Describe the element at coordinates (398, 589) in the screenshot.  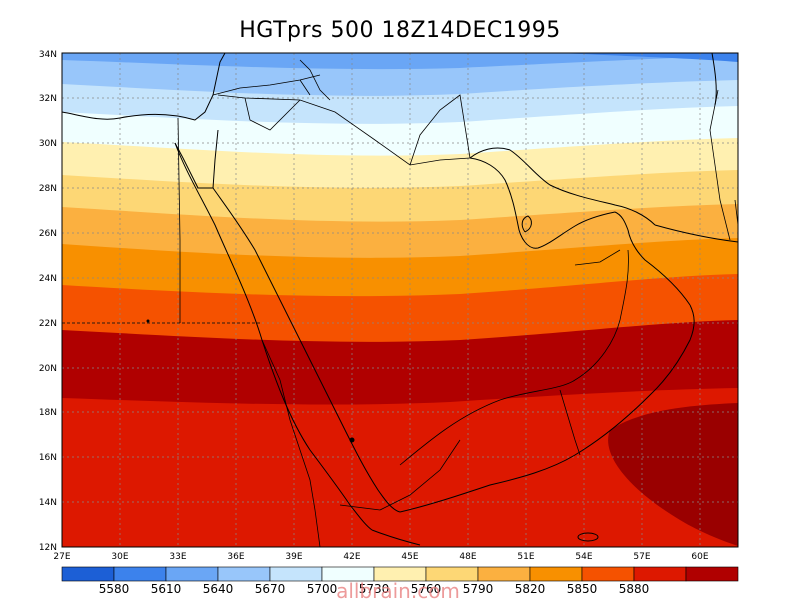
I see `watermark: allbrain.com` at that location.